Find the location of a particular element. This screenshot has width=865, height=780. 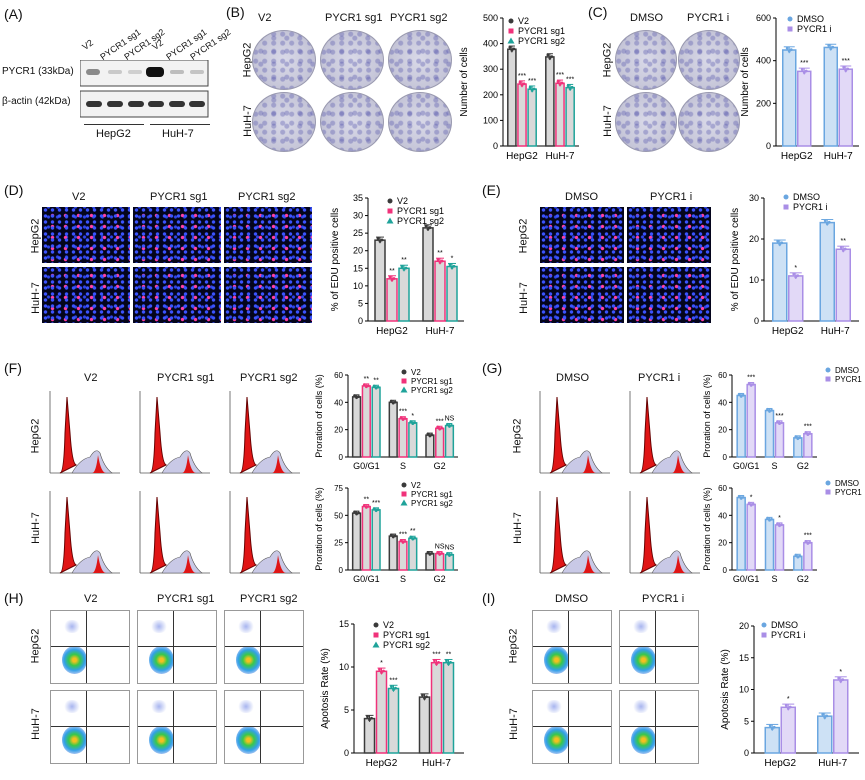

panel-label-a: (A) is located at coordinates (13, 14).